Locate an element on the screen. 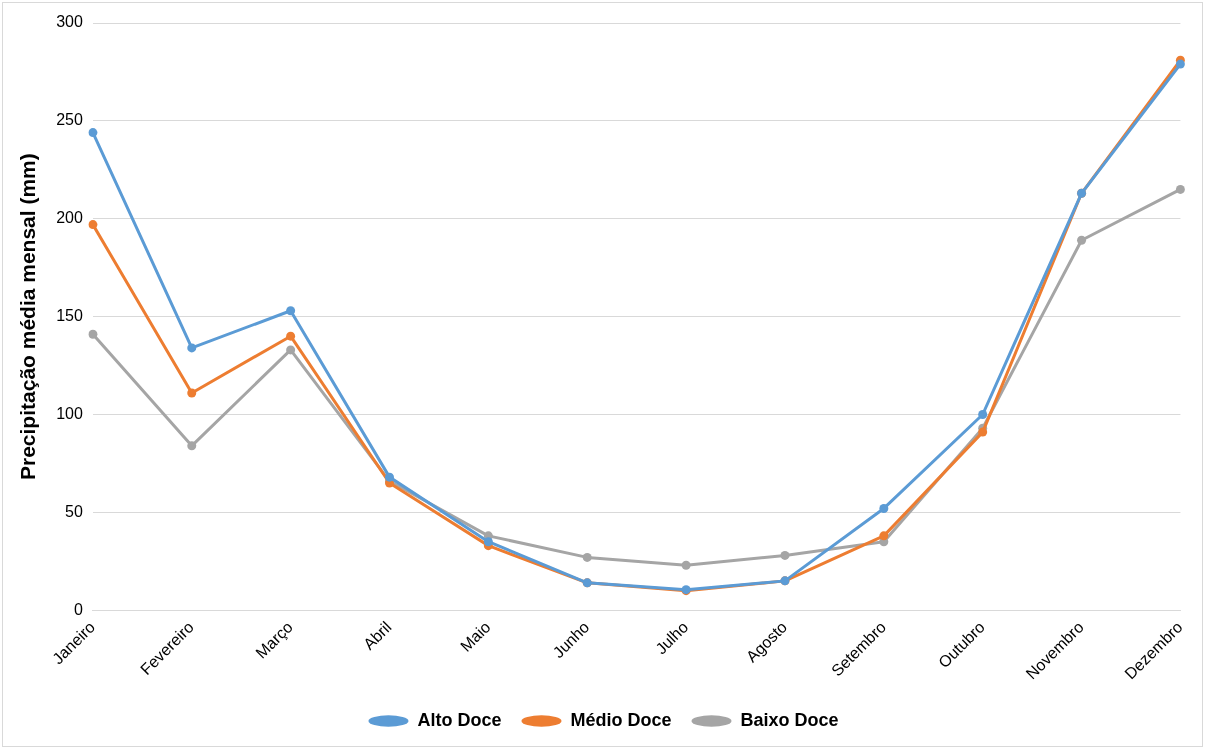 This screenshot has width=1205, height=749. y-tick-label: 150 is located at coordinates (69, 316).